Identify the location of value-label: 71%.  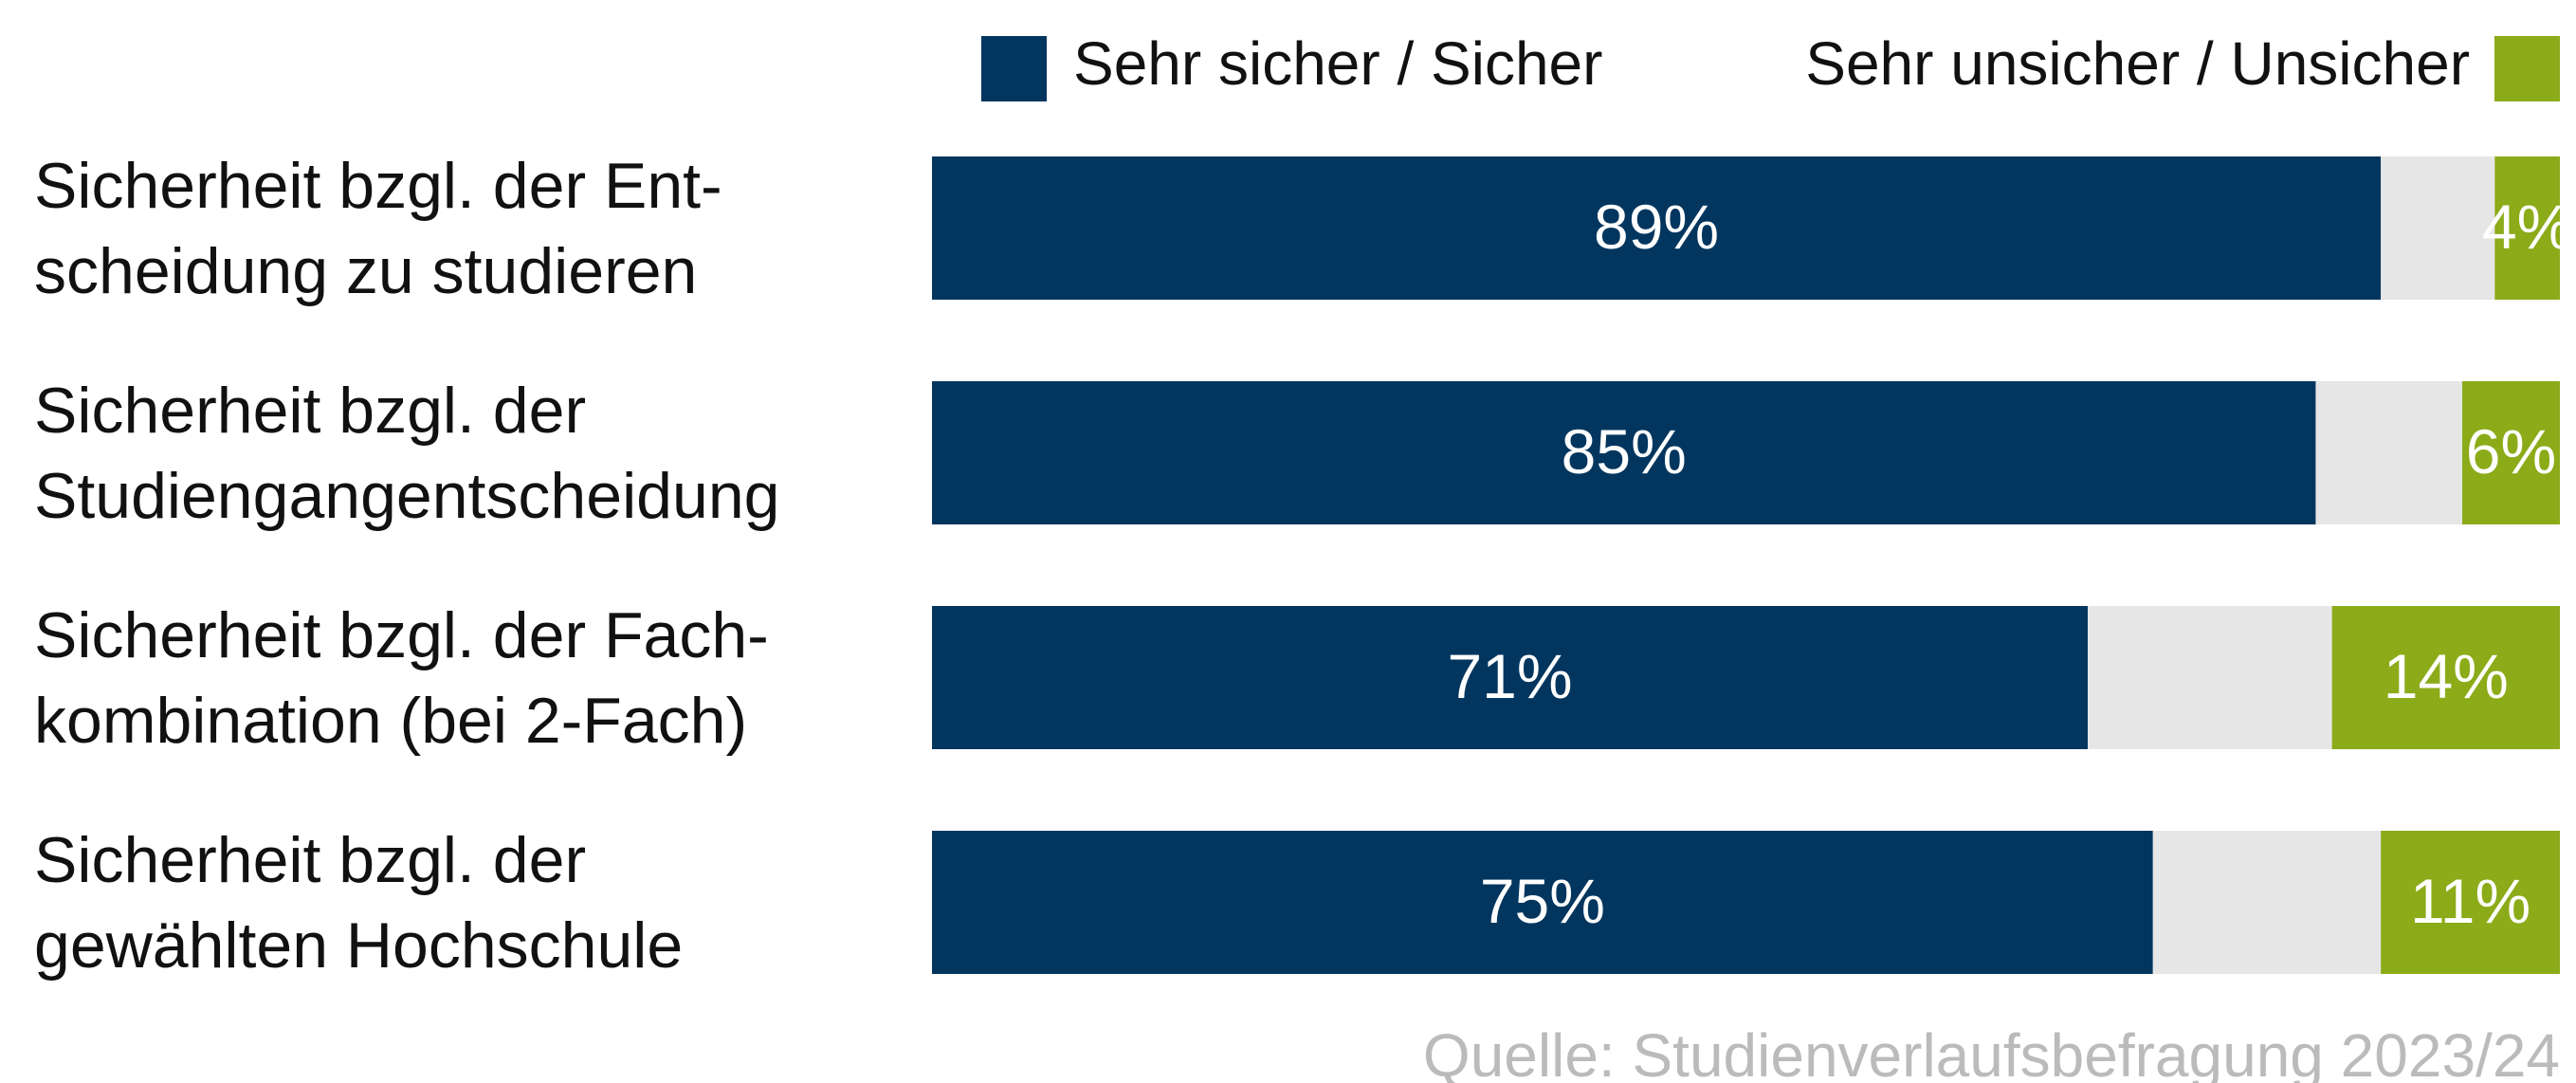
(1509, 676).